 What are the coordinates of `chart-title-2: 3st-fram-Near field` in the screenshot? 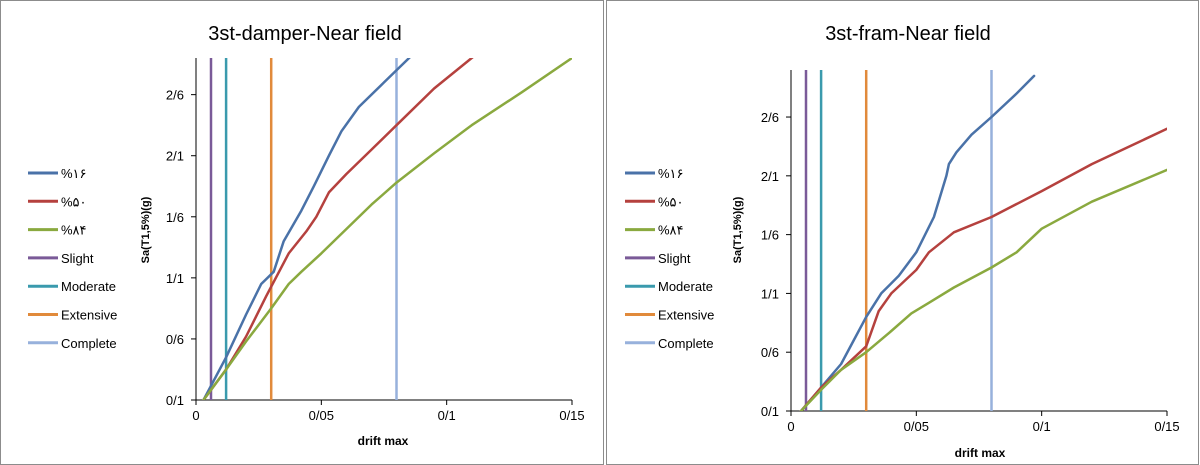 It's located at (908, 34).